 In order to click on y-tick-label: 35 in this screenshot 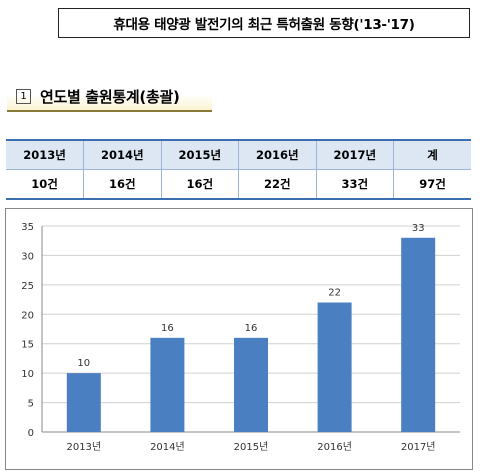, I will do `click(27, 227)`.